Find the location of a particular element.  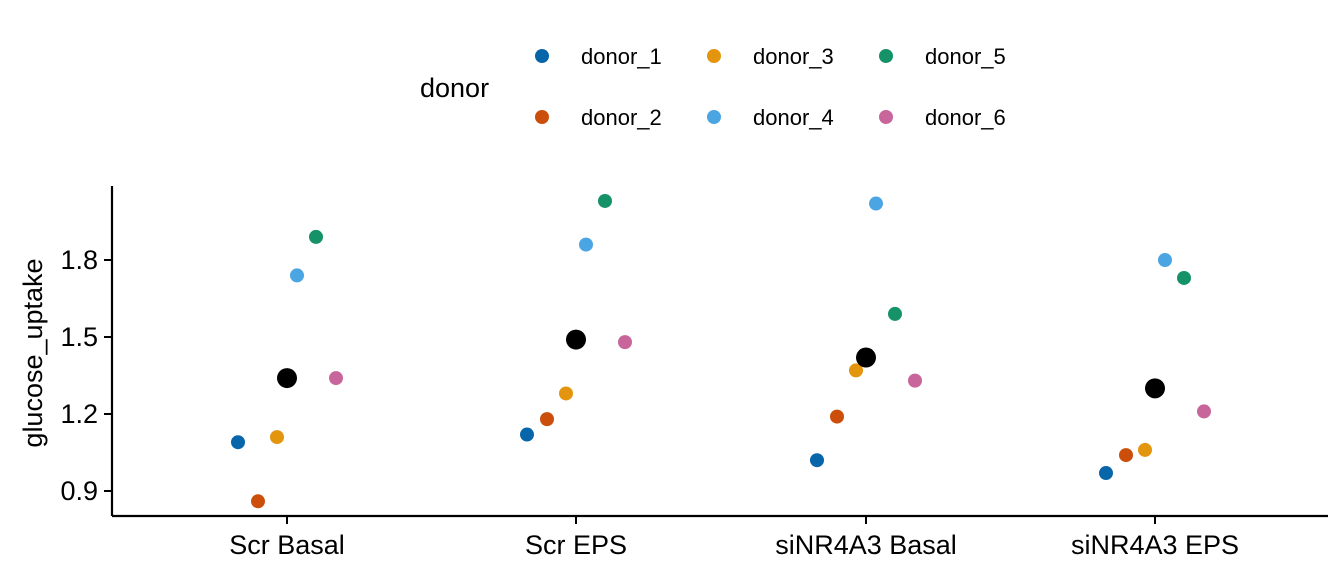

legend-item-donor_5: donor_5 is located at coordinates (942, 56).